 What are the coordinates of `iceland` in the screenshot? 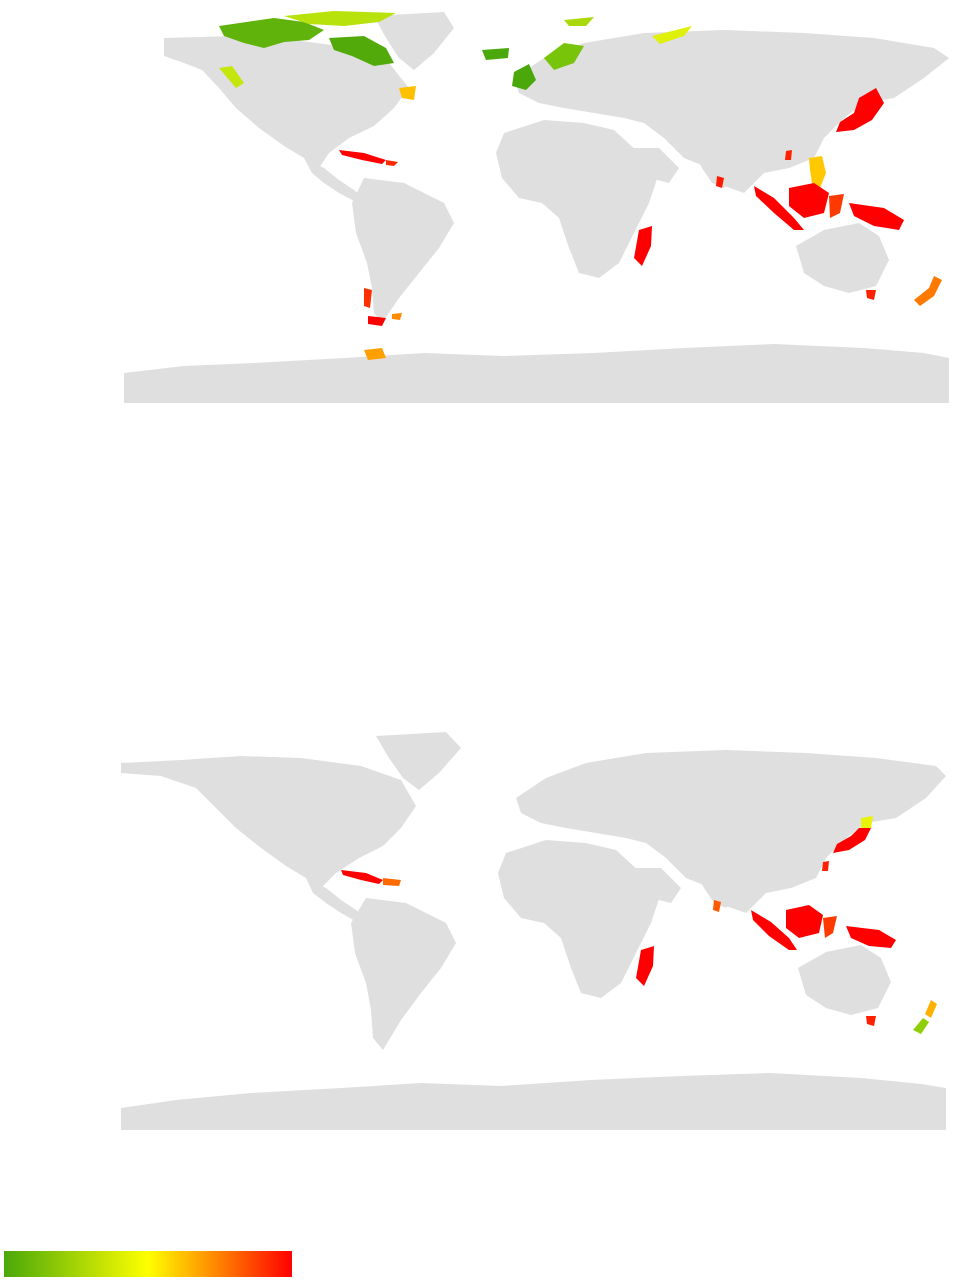 It's located at (495, 54).